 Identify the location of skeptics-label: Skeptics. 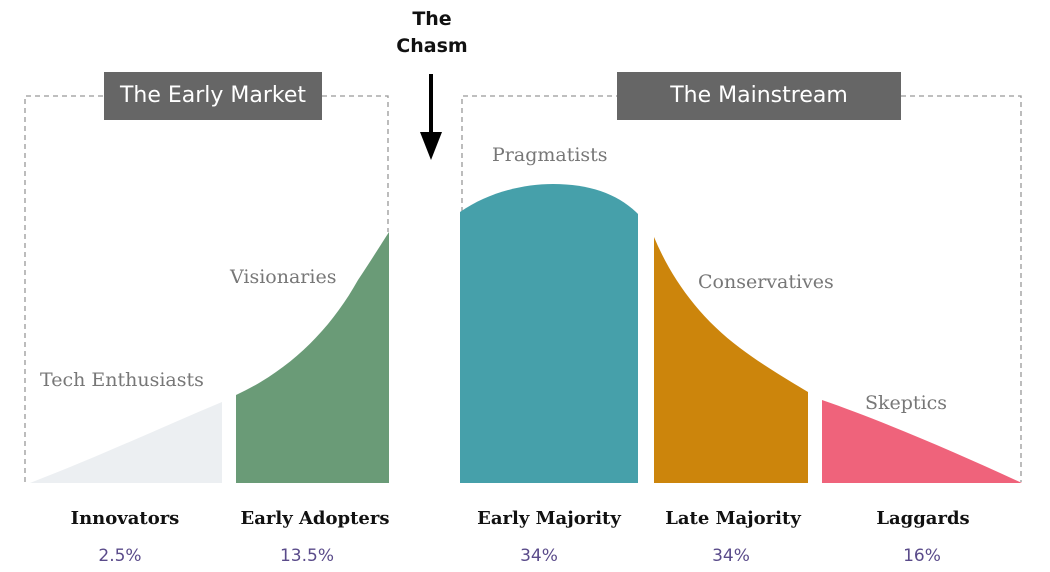
(906, 403).